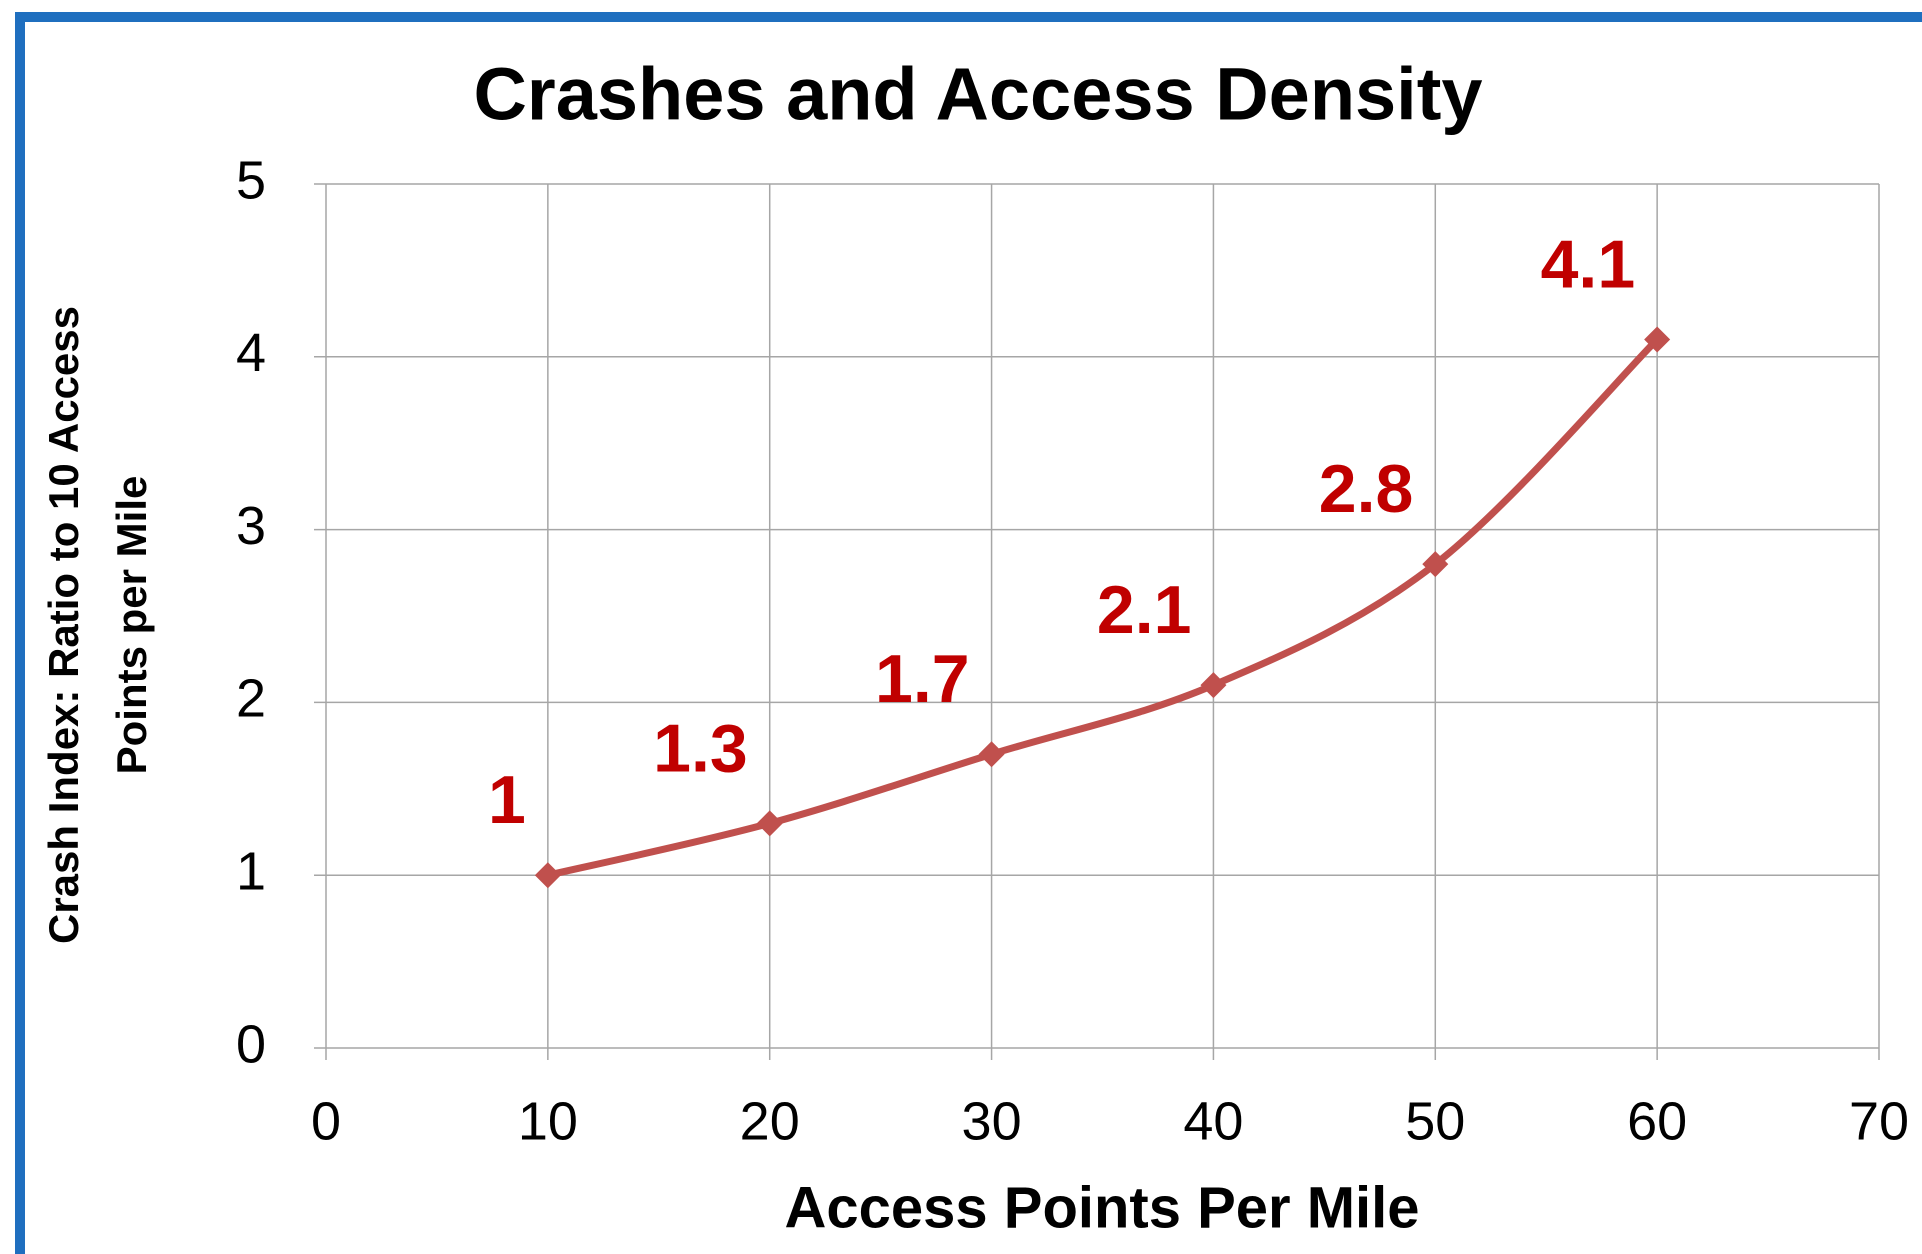 This screenshot has width=1922, height=1254. What do you see at coordinates (131, 625) in the screenshot?
I see `y-axis-label-line: Points per Mile` at bounding box center [131, 625].